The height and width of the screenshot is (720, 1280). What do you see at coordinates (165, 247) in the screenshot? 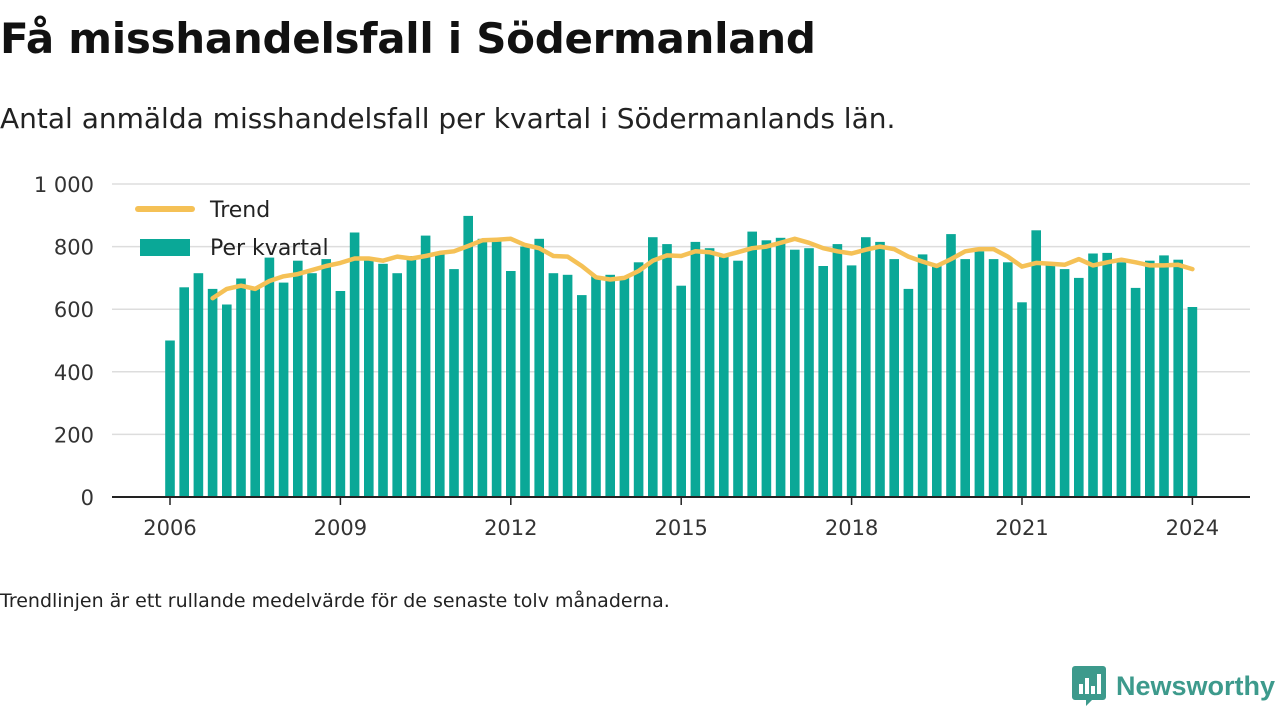
I see `legend-bar-swatch` at bounding box center [165, 247].